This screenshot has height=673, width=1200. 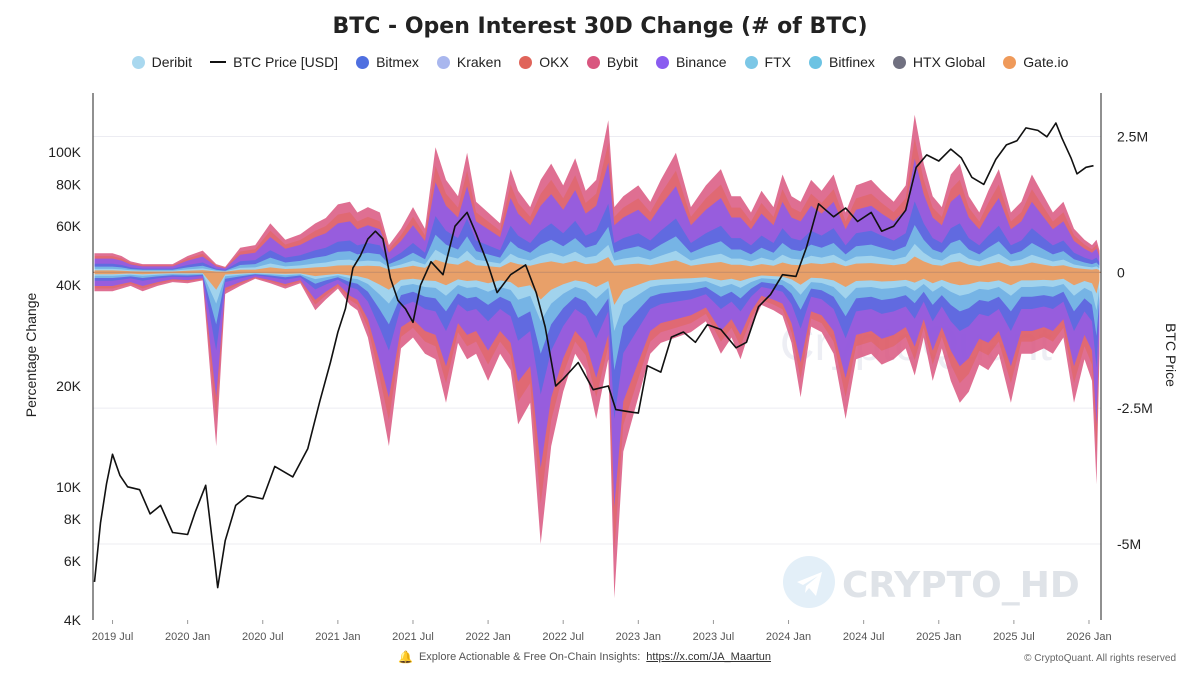 I want to click on x-tick-label: 2025 Jul, so click(x=1014, y=637).